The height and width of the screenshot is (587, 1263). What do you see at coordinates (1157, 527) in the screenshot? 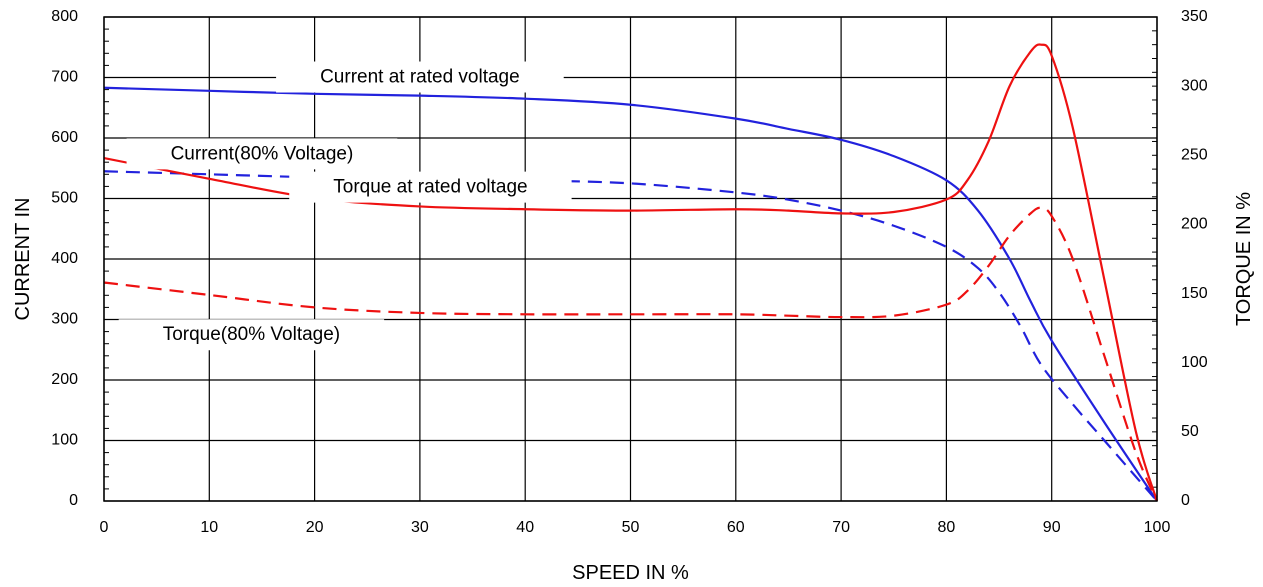
I see `x-tick-label: 100` at bounding box center [1157, 527].